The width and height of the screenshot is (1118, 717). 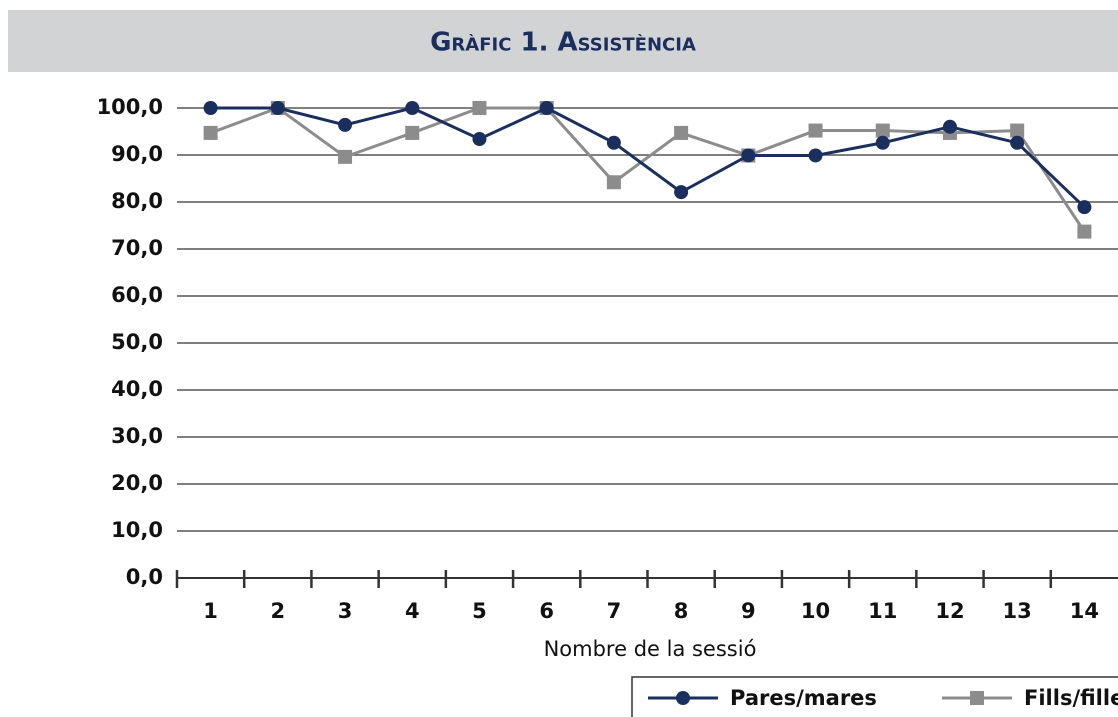 I want to click on x-tick-label: 2, so click(x=278, y=611).